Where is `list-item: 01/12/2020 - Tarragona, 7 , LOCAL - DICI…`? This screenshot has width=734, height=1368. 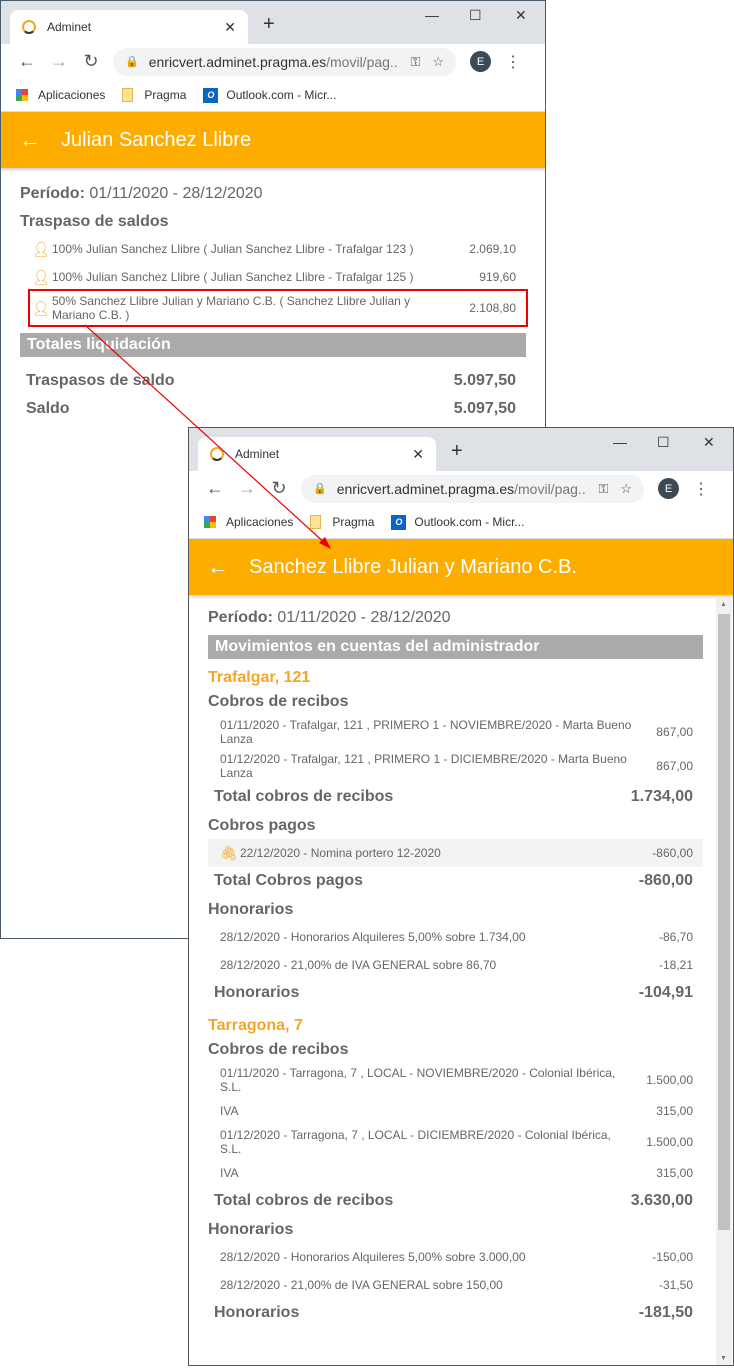
list-item: 01/12/2020 - Tarragona, 7 , LOCAL - DICI… is located at coordinates (455, 1142).